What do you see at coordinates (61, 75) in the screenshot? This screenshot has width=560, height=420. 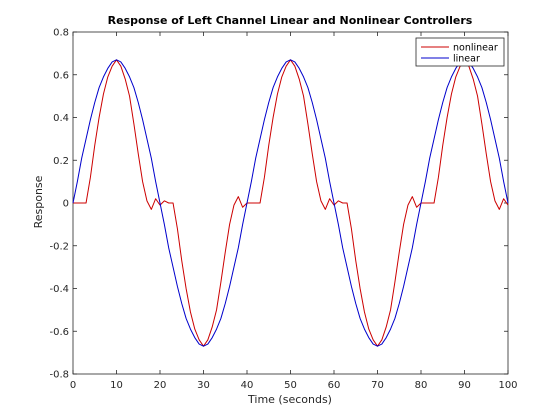 I see `y-tick-label-7: 0.6` at bounding box center [61, 75].